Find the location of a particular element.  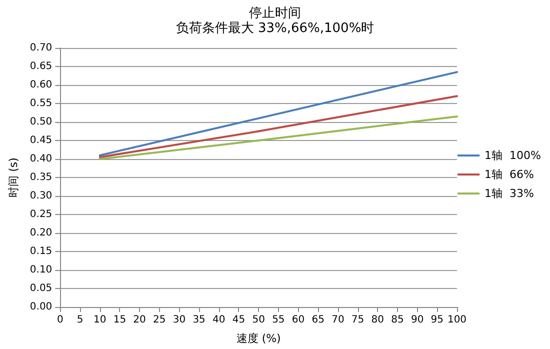

y-tick-label: 0.65 is located at coordinates (41, 66).